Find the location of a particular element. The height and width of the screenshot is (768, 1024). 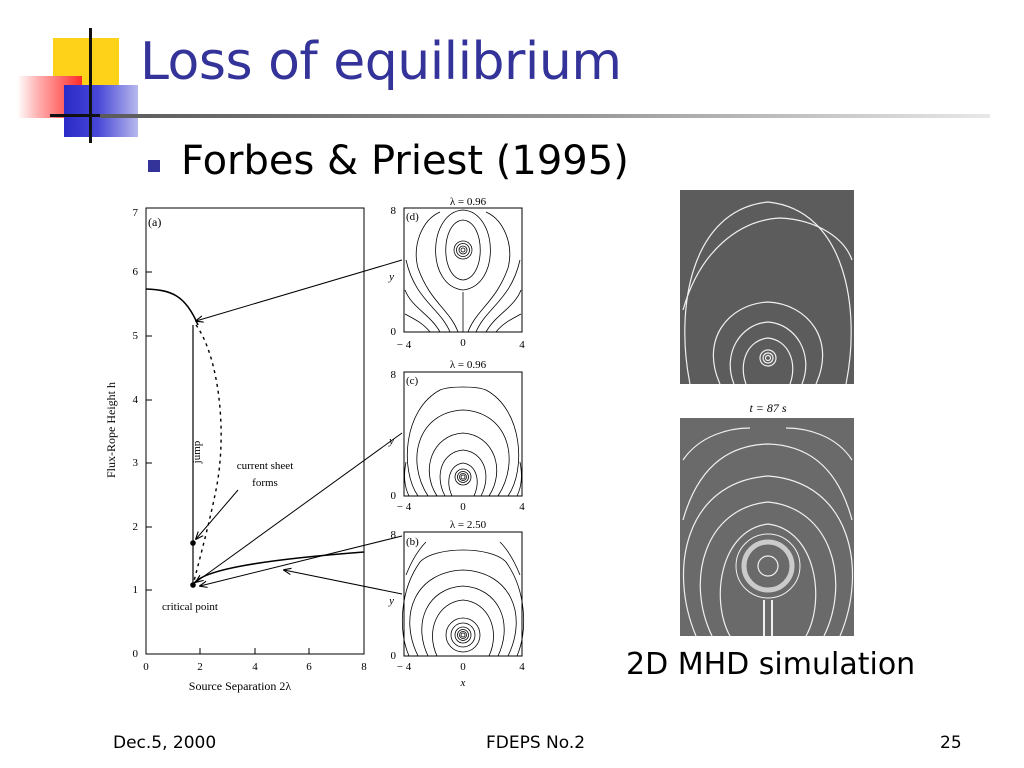

ytick-0: 0 is located at coordinates (136, 654).